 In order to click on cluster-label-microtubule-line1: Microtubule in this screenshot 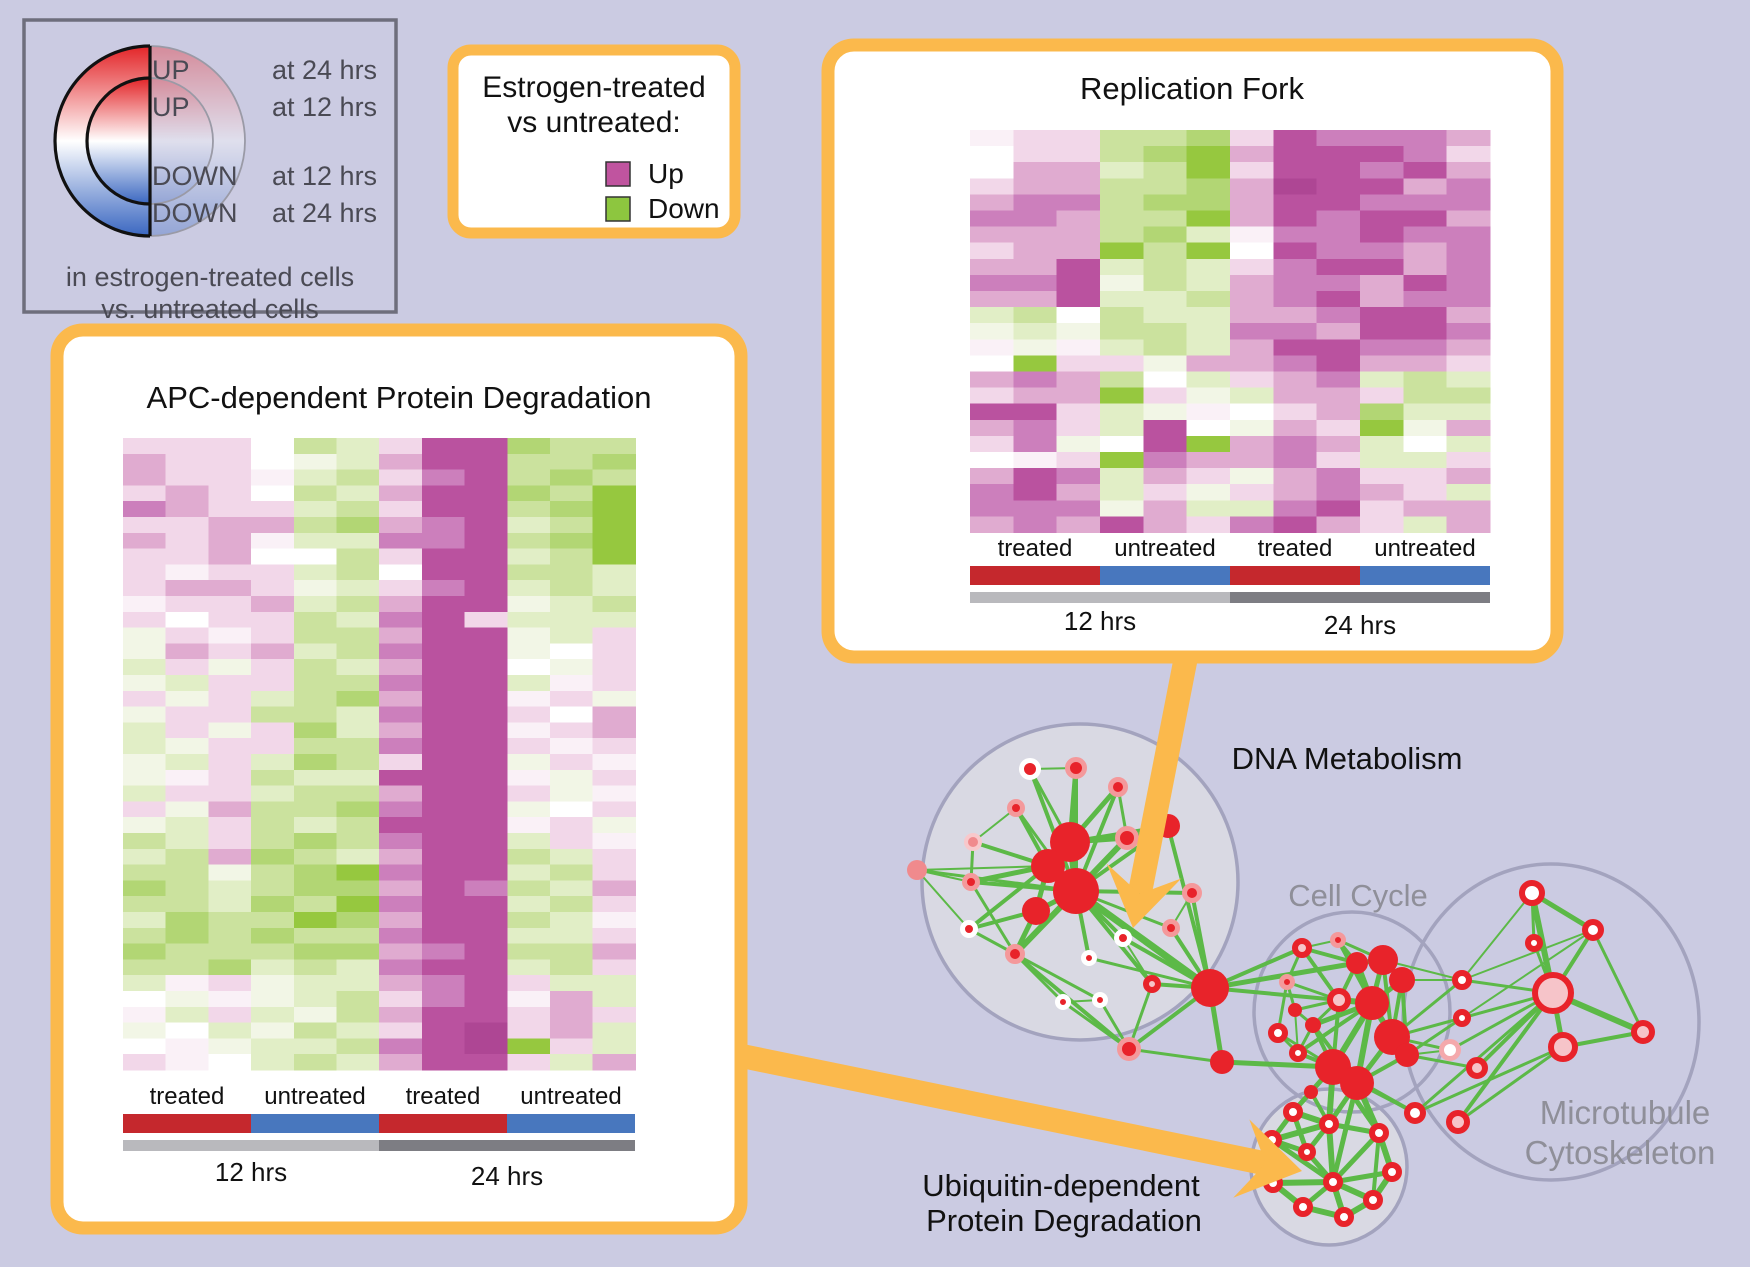, I will do `click(1625, 1112)`.